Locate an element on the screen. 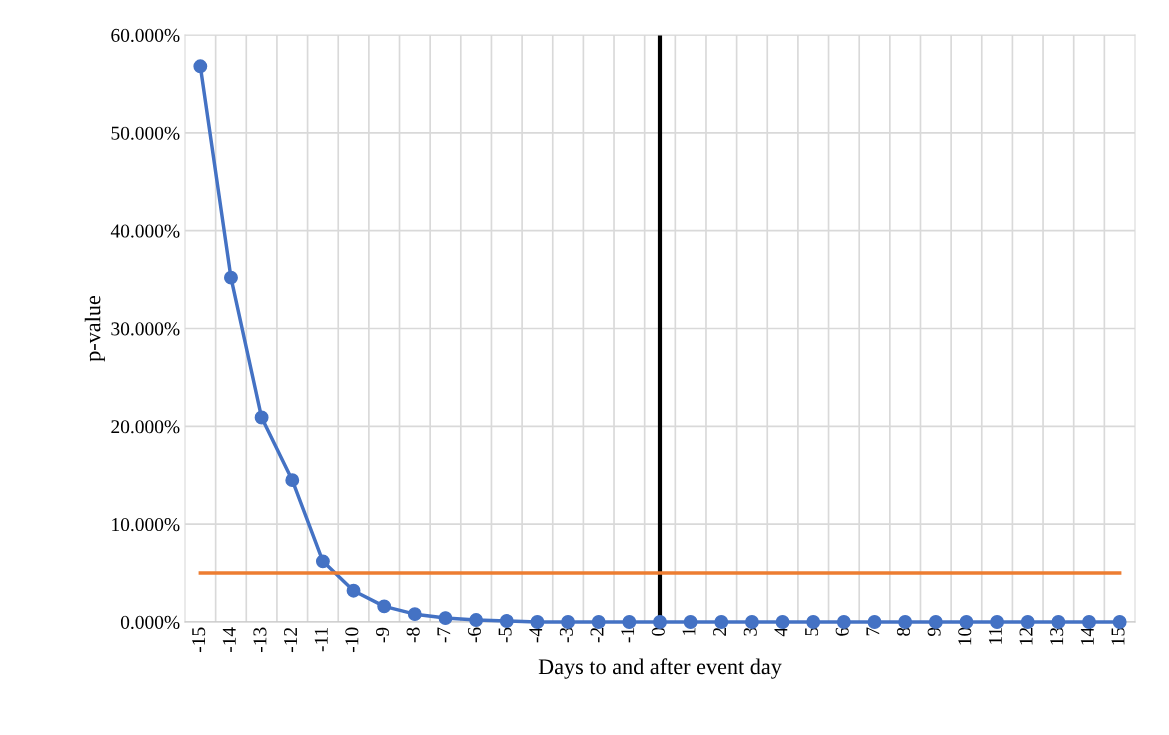  y-tick-label: 50.000% is located at coordinates (145, 133).